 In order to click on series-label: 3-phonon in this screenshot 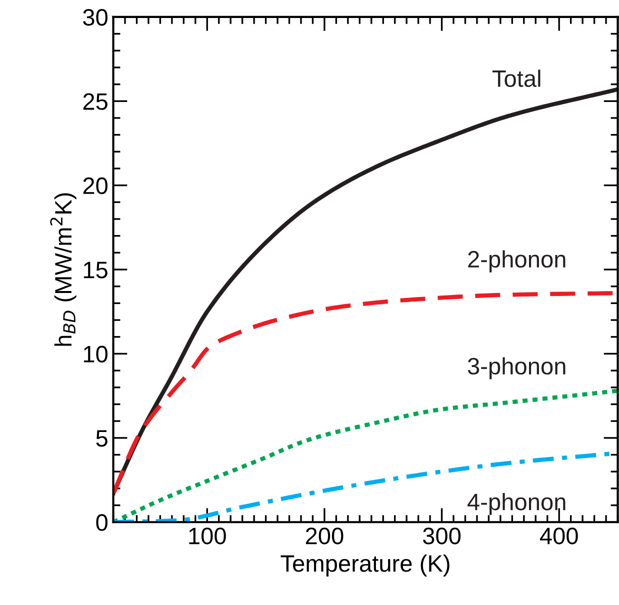, I will do `click(517, 368)`.